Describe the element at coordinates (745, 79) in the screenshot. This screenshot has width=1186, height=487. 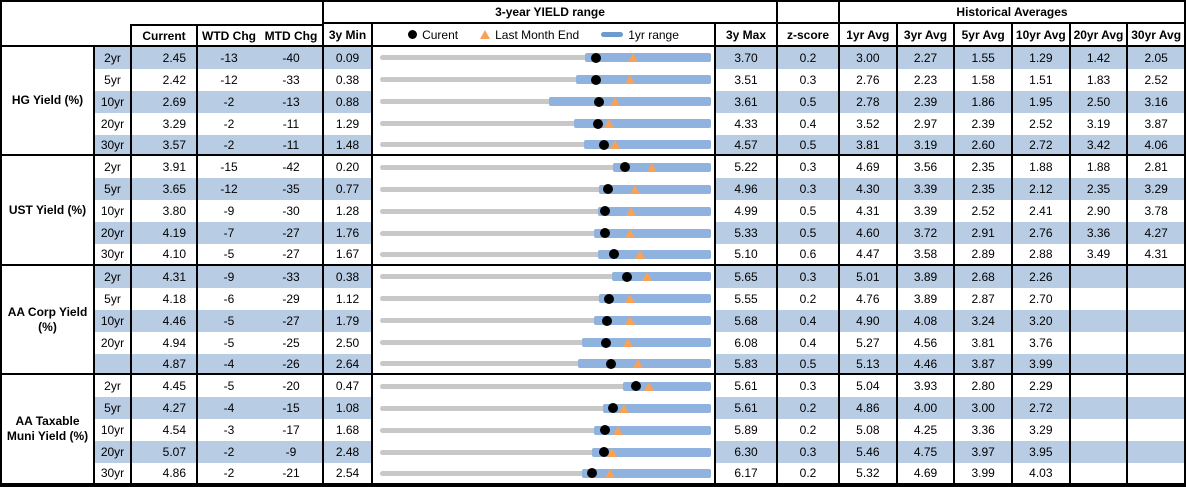
I see `3y-max-cell: 3.51` at that location.